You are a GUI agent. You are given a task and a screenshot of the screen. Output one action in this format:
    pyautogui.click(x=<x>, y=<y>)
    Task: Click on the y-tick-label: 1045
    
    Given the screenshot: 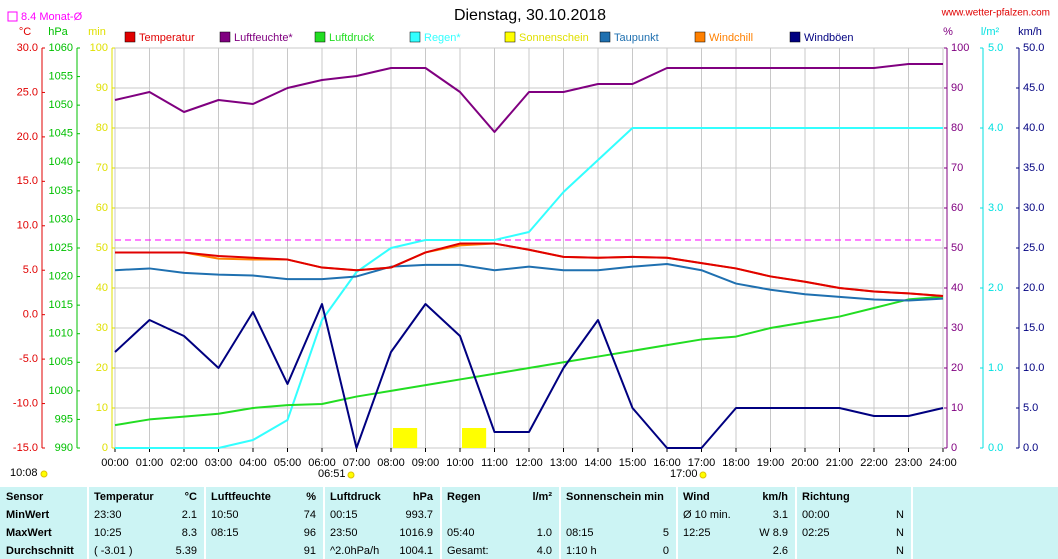 What is the action you would take?
    pyautogui.click(x=61, y=134)
    